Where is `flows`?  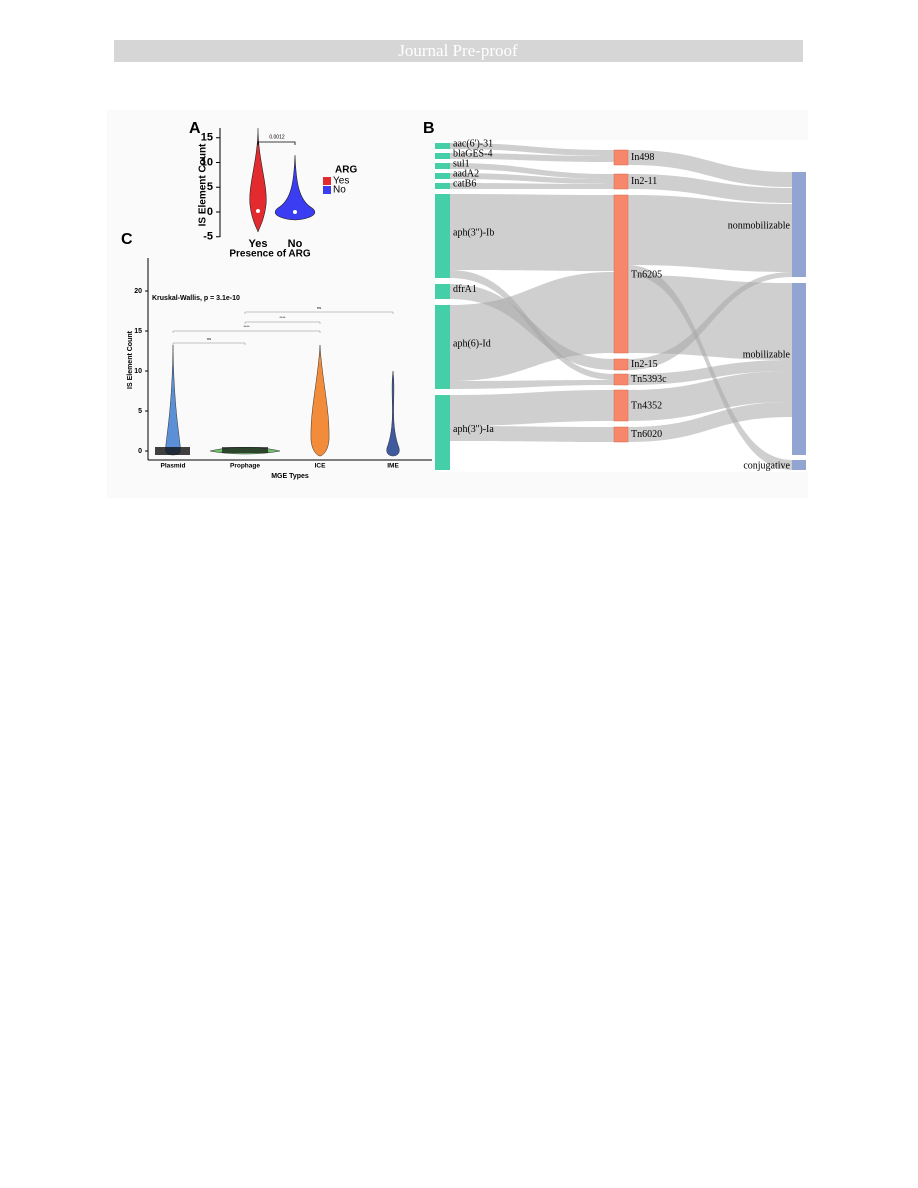
flows is located at coordinates (621, 306).